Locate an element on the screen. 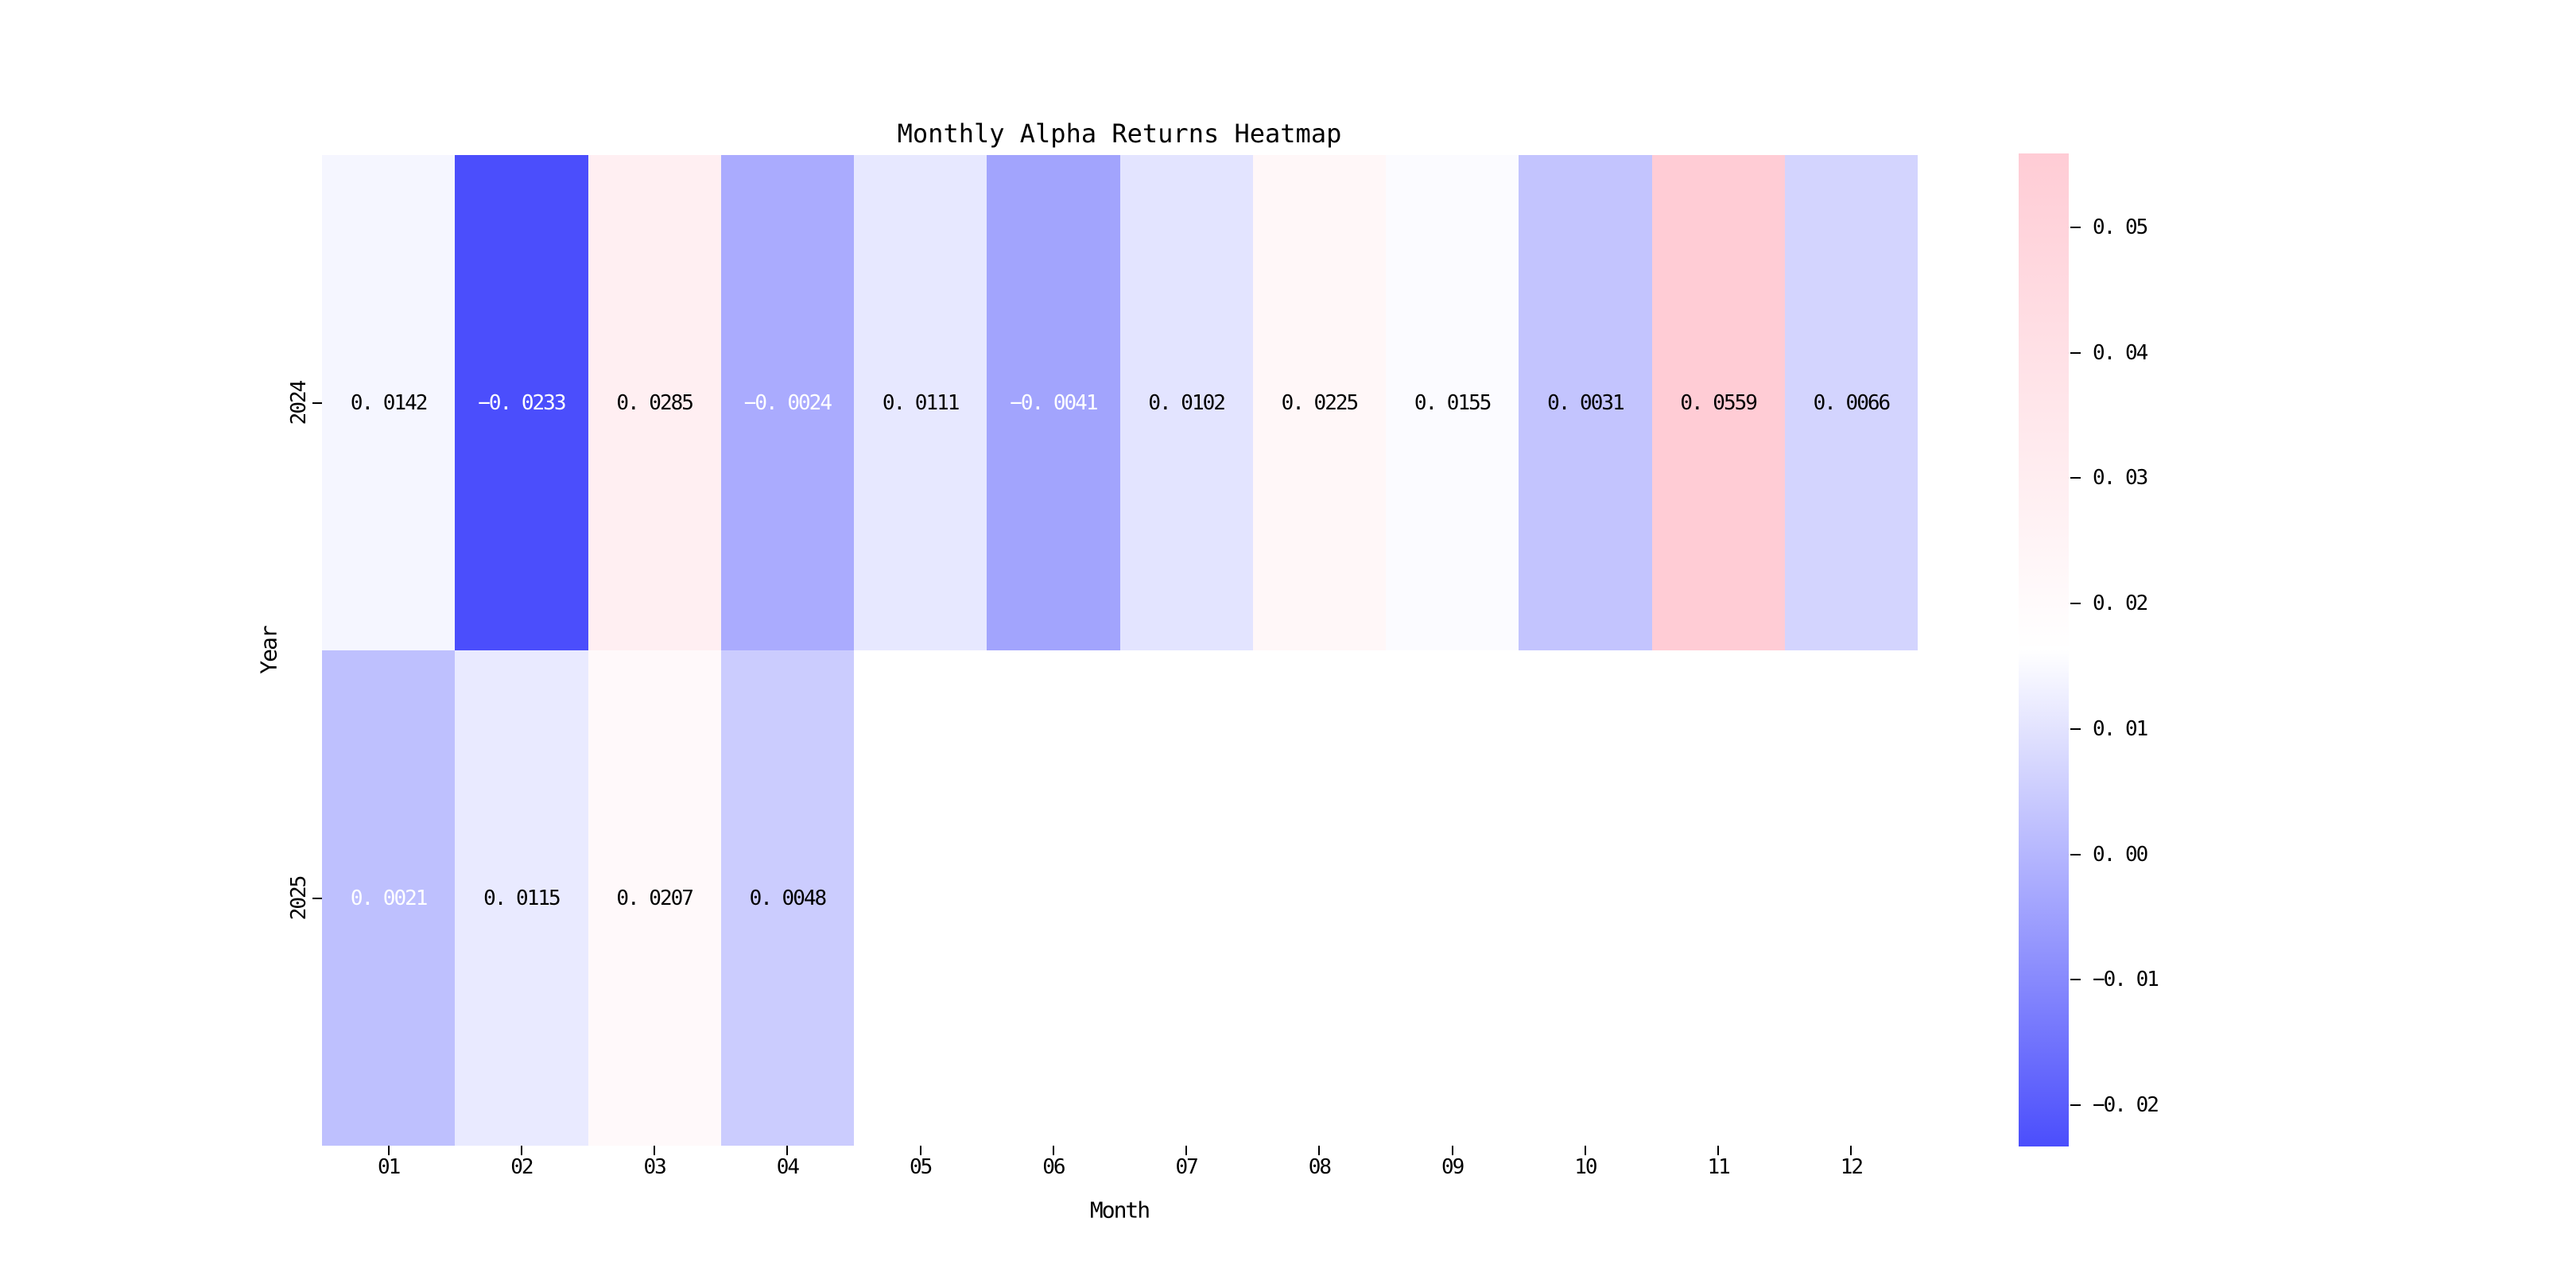 This screenshot has height=1288, width=2576. cell-value: 0. 0155 is located at coordinates (1453, 403).